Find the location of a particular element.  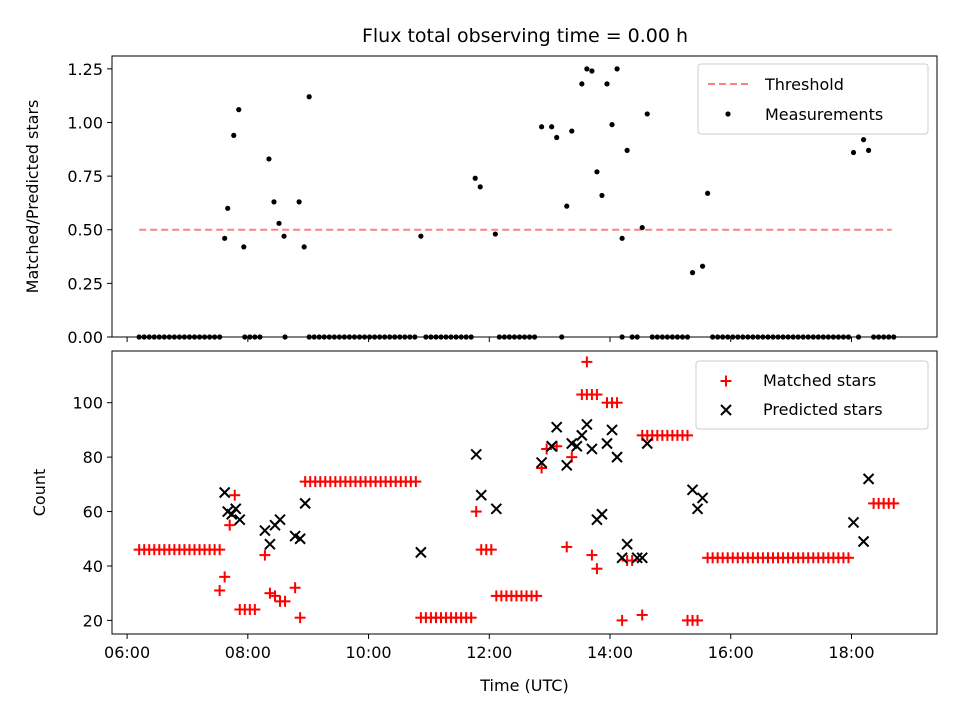

x-axis-label: Time (UTC) is located at coordinates (523, 685).